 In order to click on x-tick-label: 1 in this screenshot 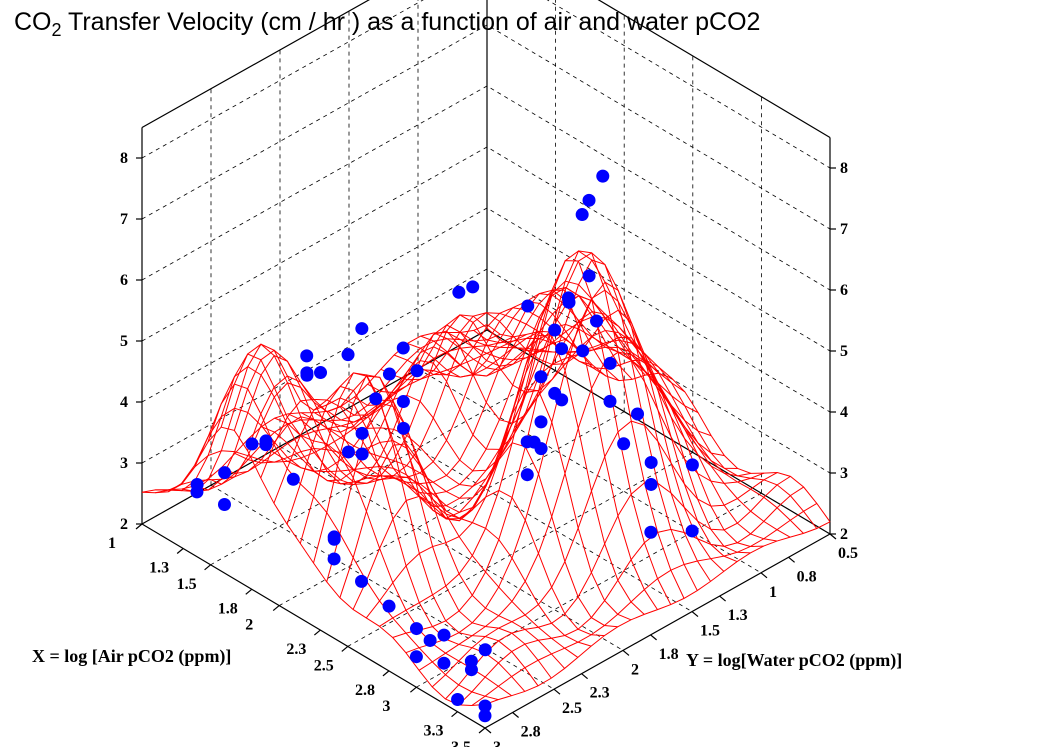, I will do `click(112, 543)`.